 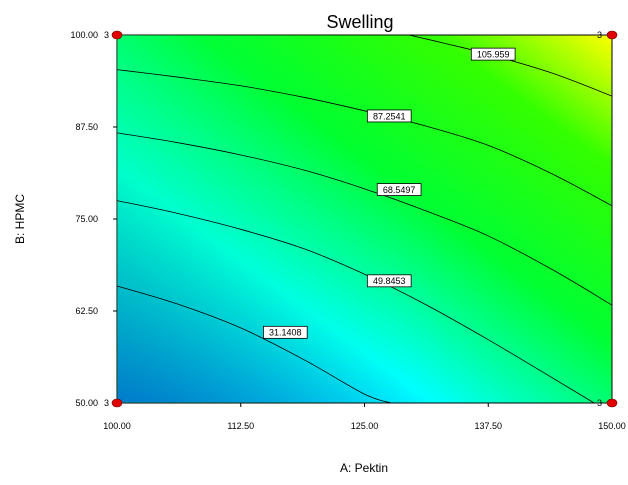 What do you see at coordinates (86, 127) in the screenshot?
I see `y-tick-label: 87.50` at bounding box center [86, 127].